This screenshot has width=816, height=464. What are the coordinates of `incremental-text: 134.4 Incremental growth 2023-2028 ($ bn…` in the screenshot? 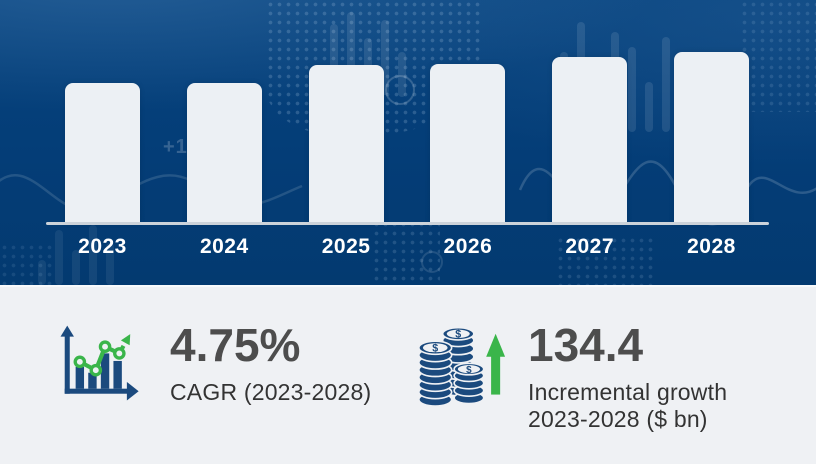 It's located at (627, 377).